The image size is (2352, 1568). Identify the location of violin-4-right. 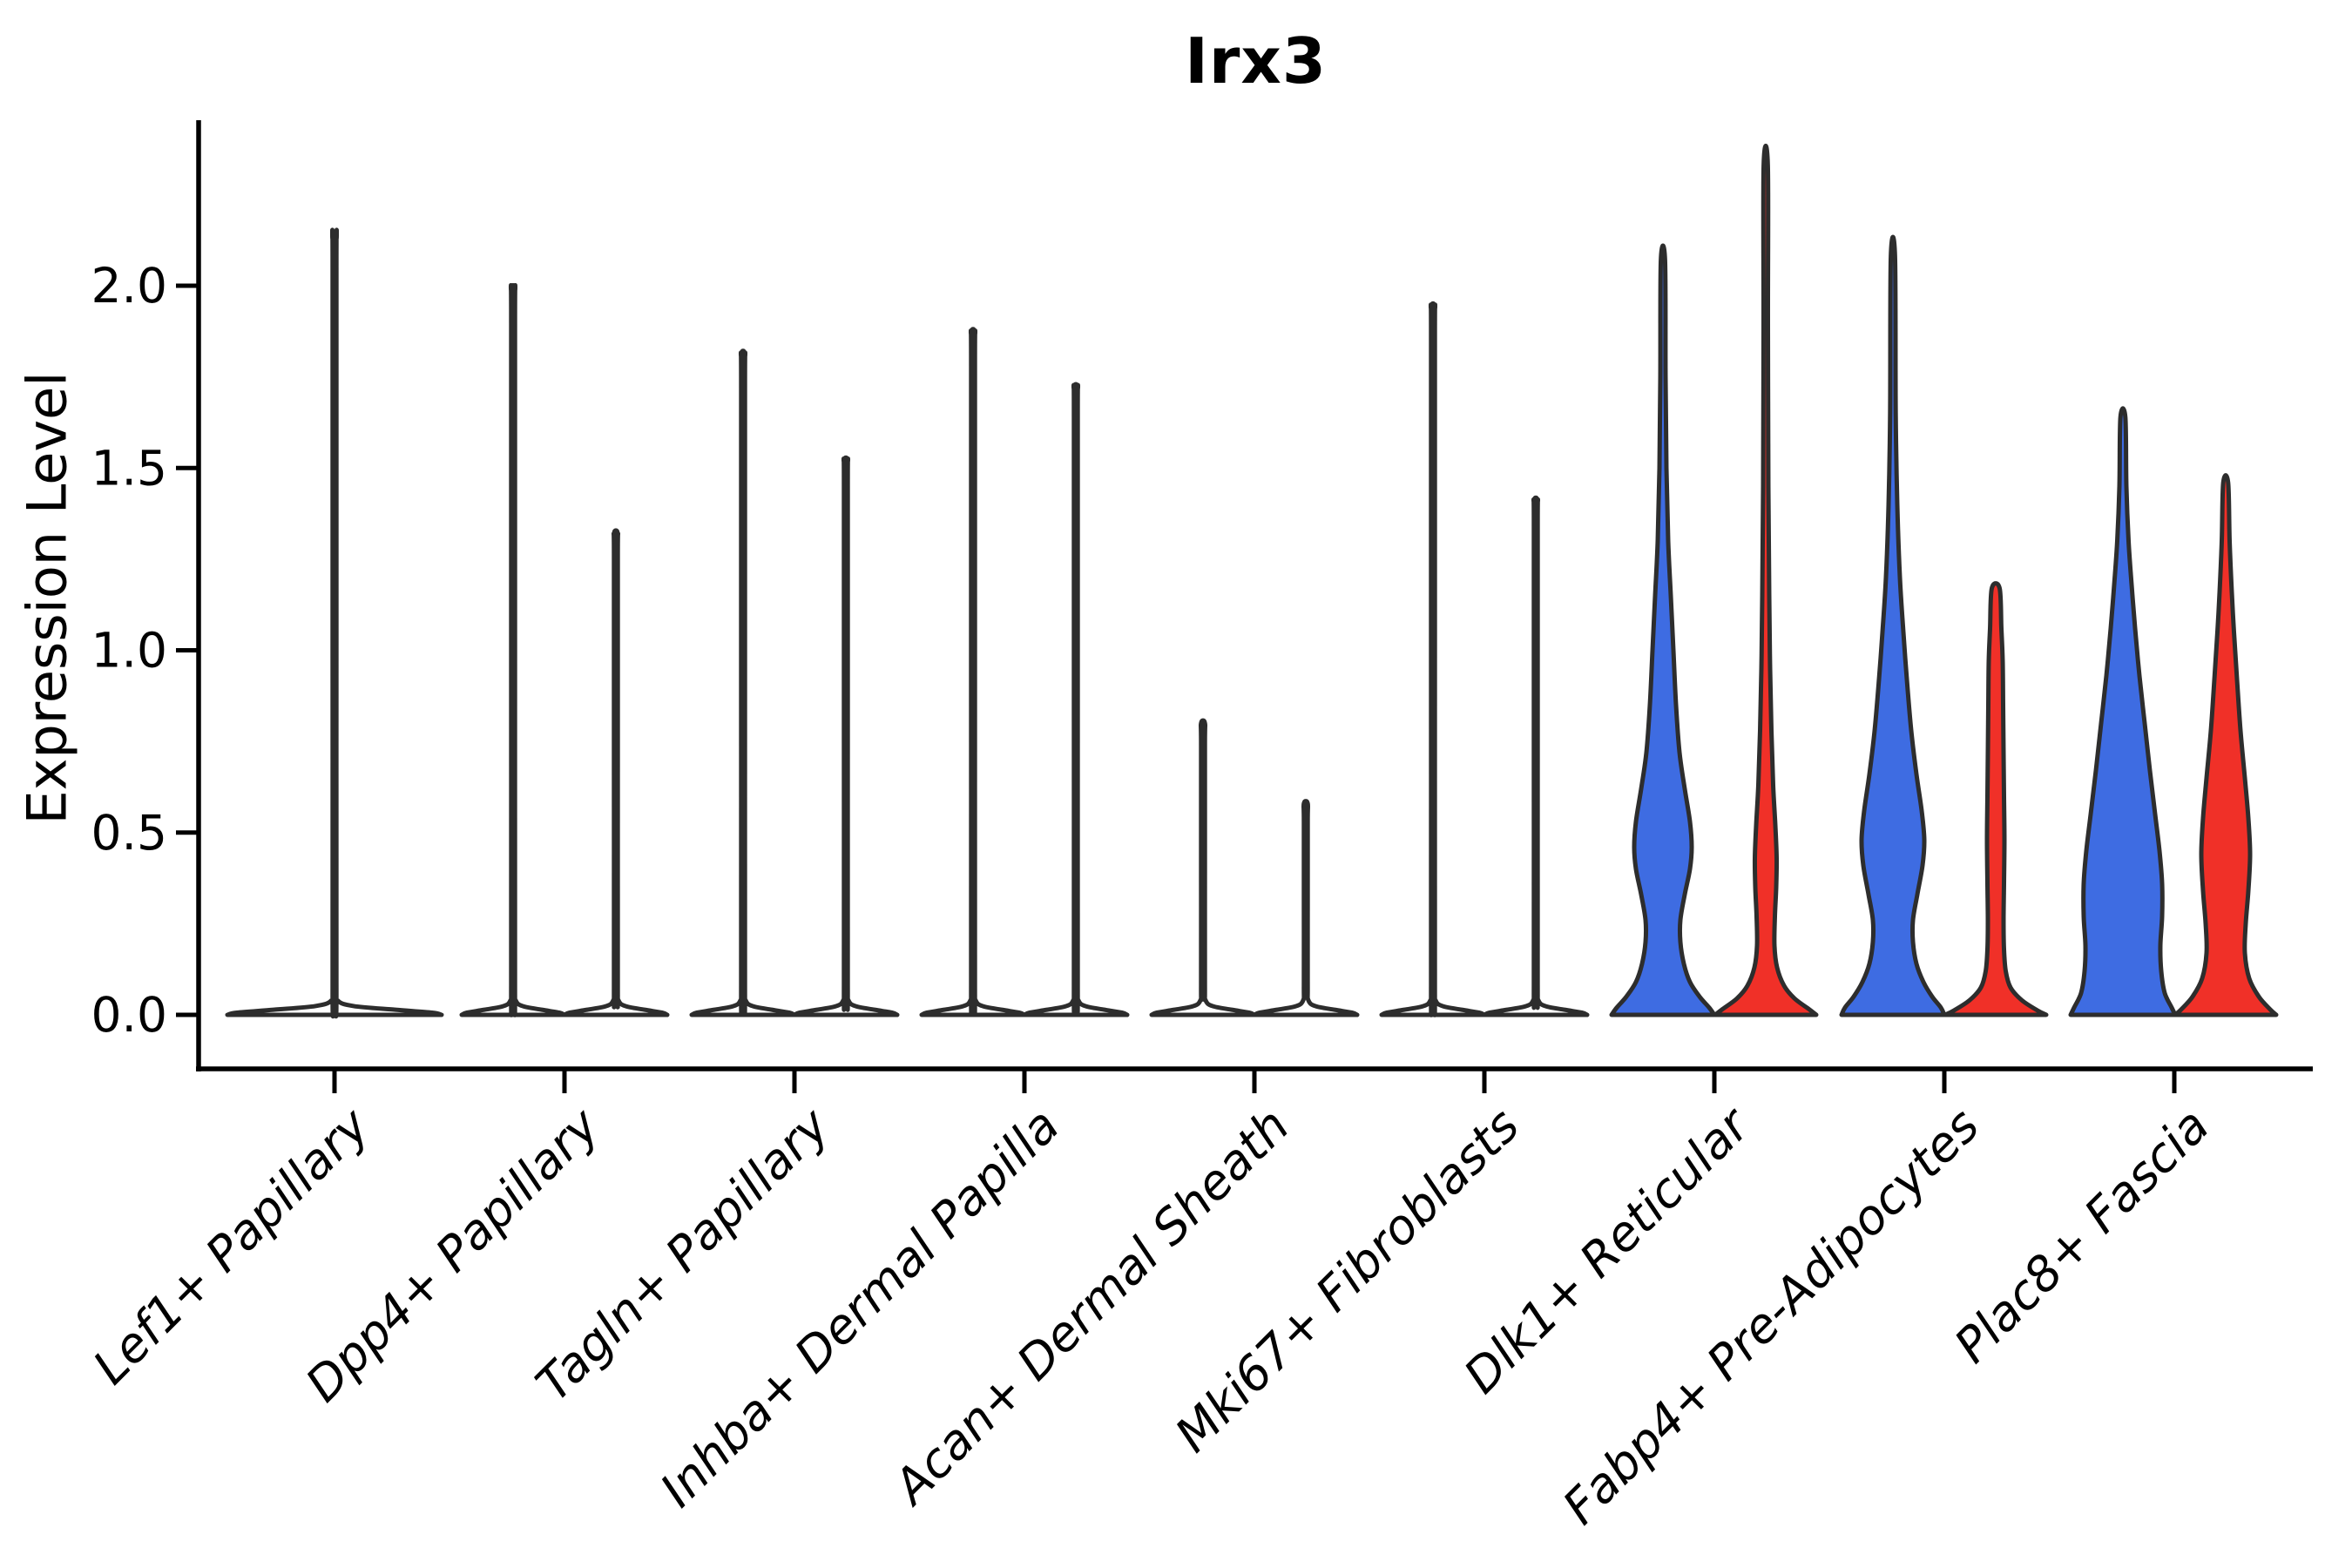
(1306, 908).